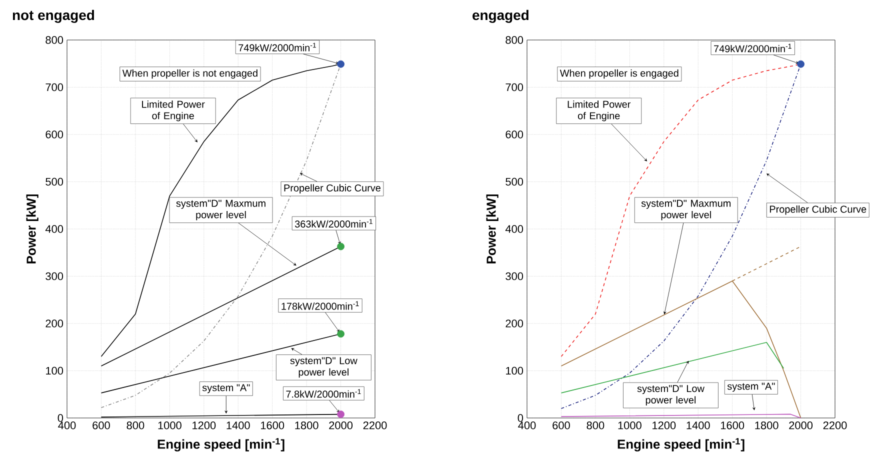 The image size is (879, 461). Describe the element at coordinates (333, 223) in the screenshot. I see `annotation: 363kW/2000min$^{-1}$` at that location.